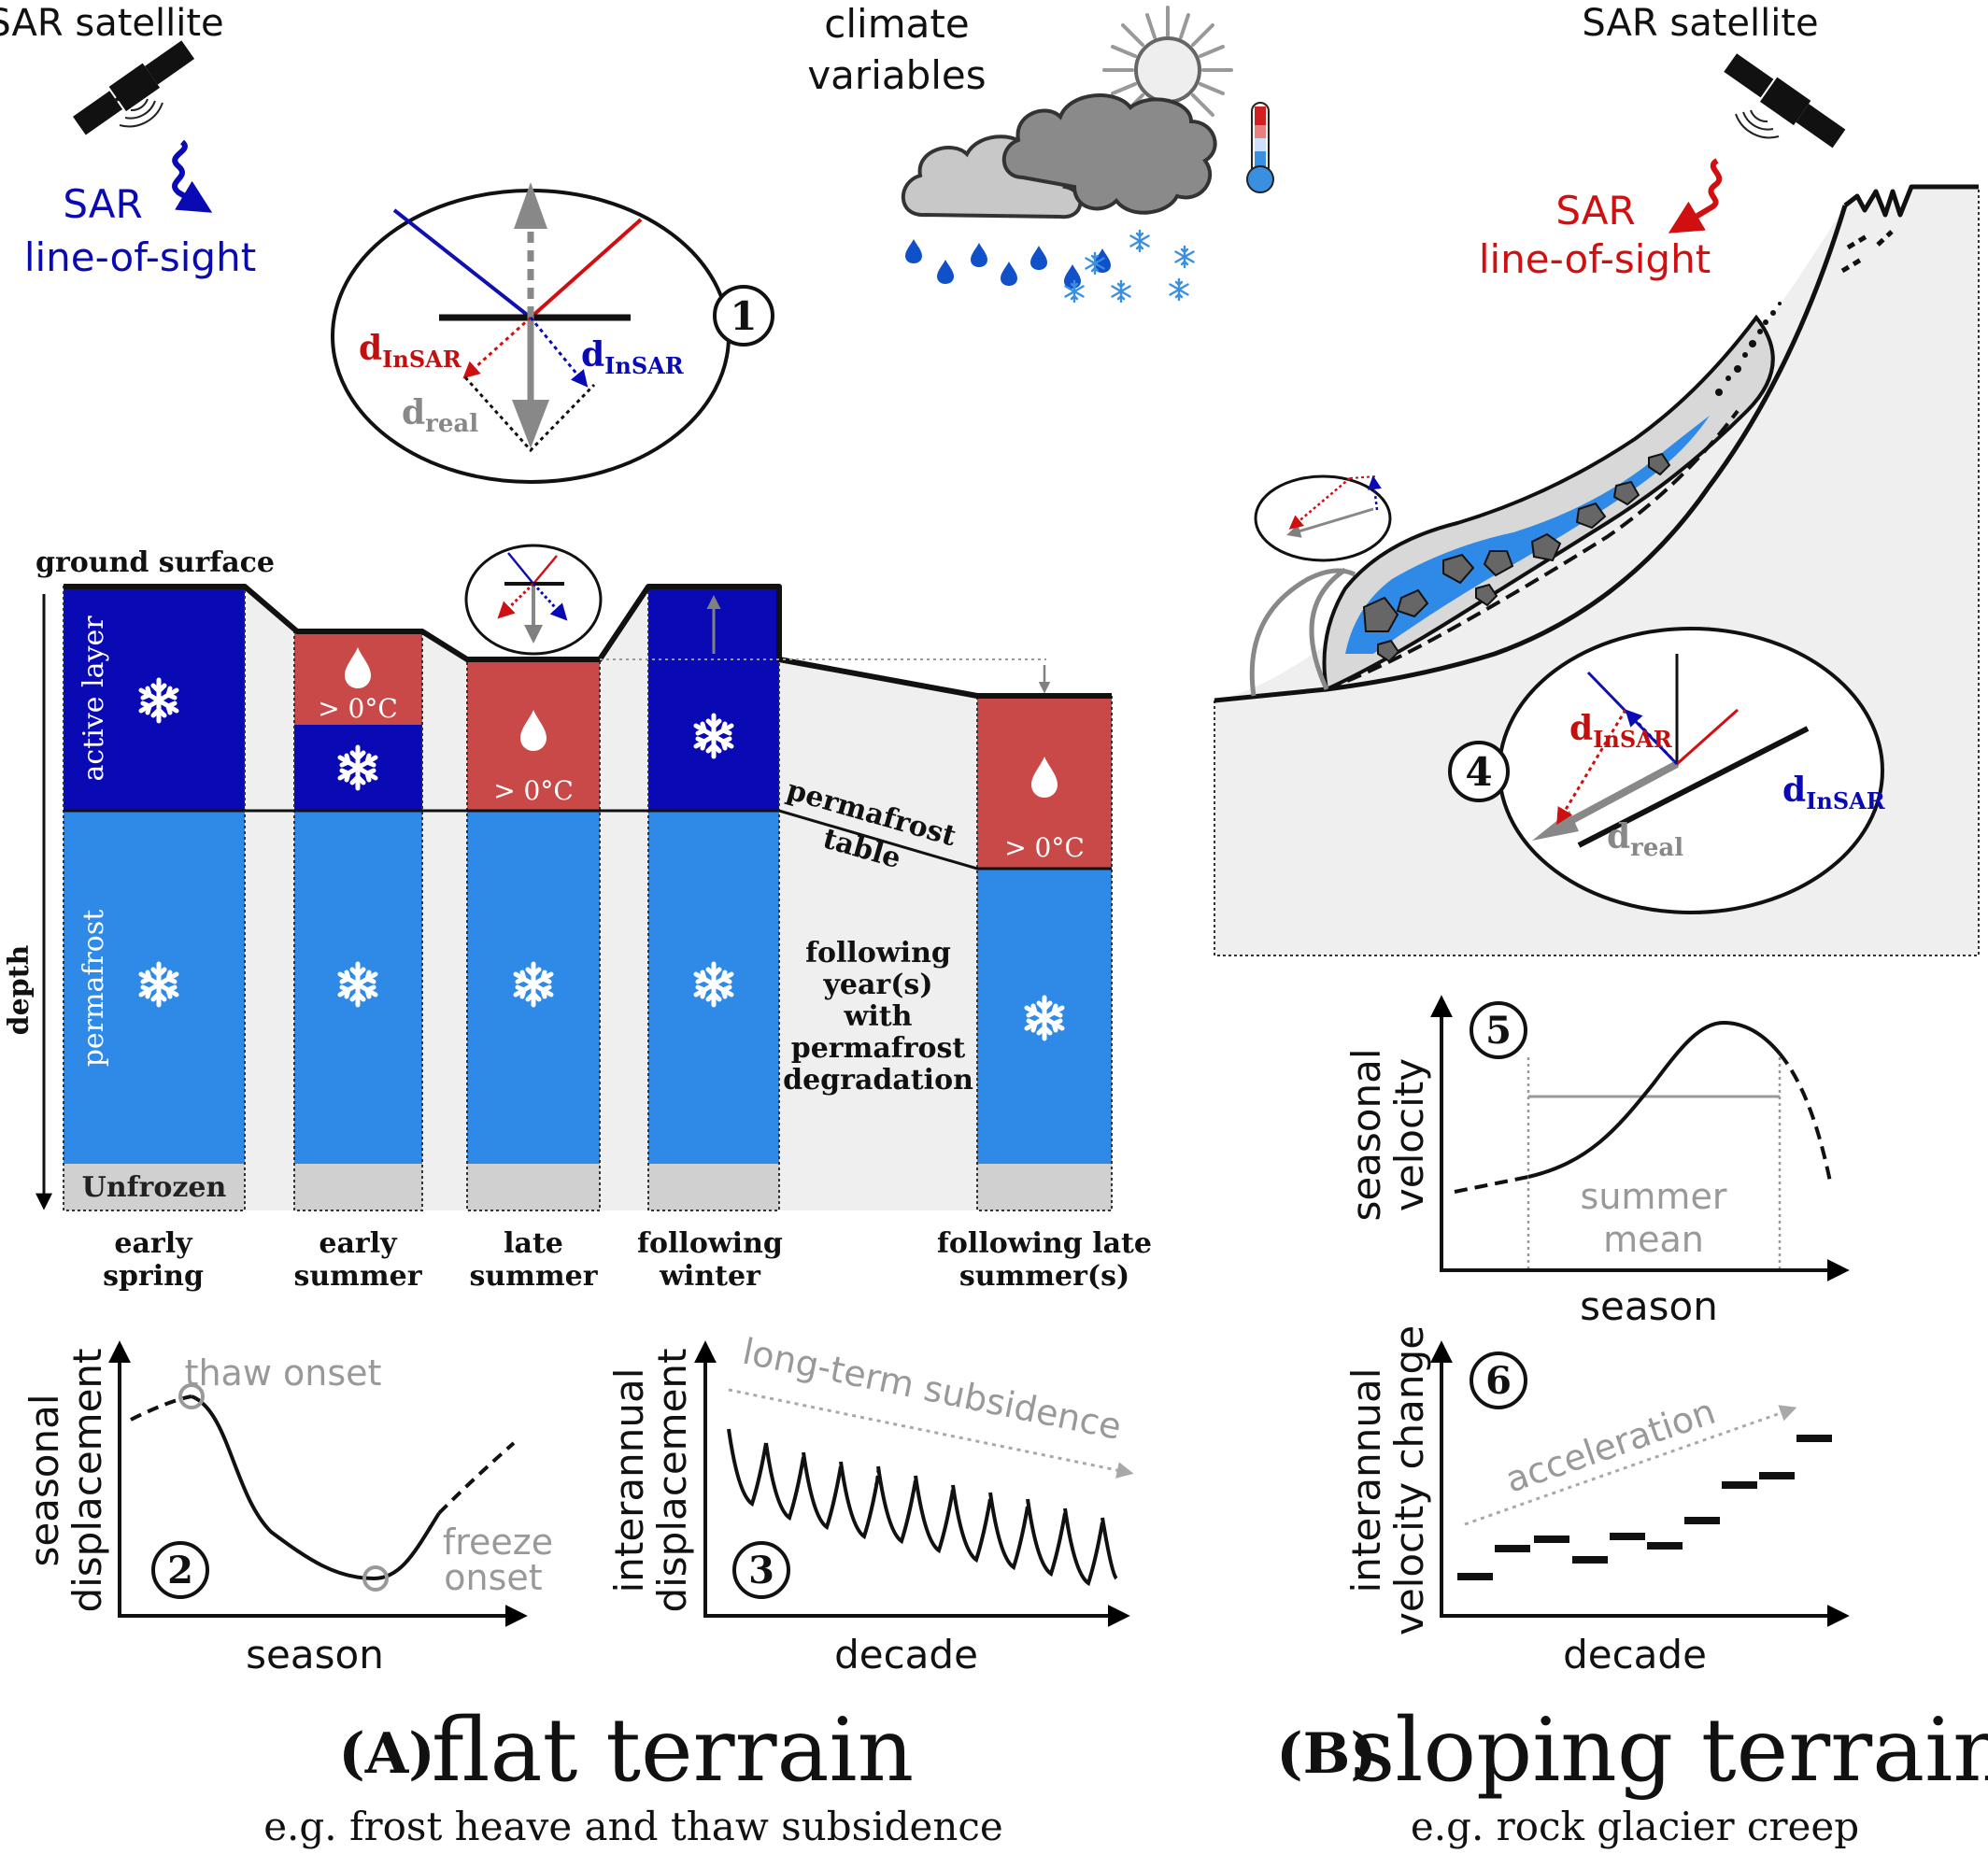  What do you see at coordinates (498, 1542) in the screenshot?
I see `p2-freeze-label-1: freeze` at bounding box center [498, 1542].